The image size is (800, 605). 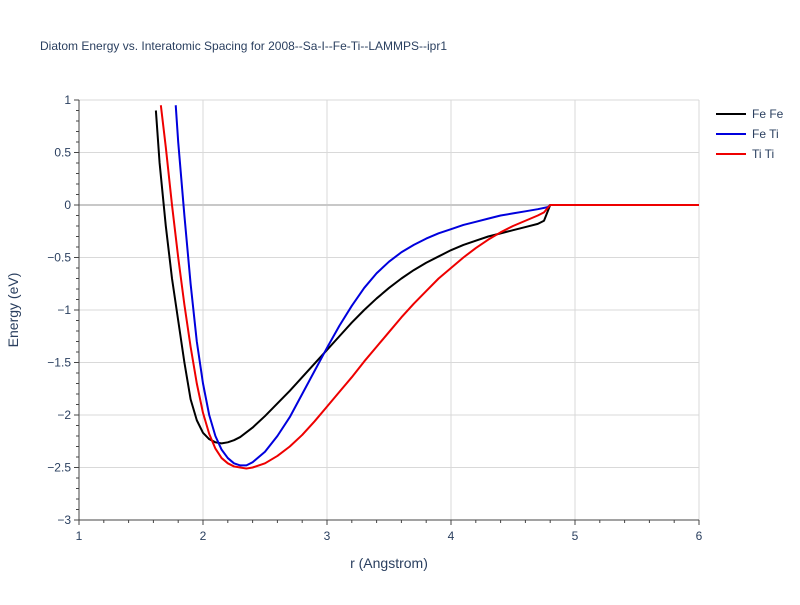 I want to click on x-tick-label: 4, so click(x=451, y=536).